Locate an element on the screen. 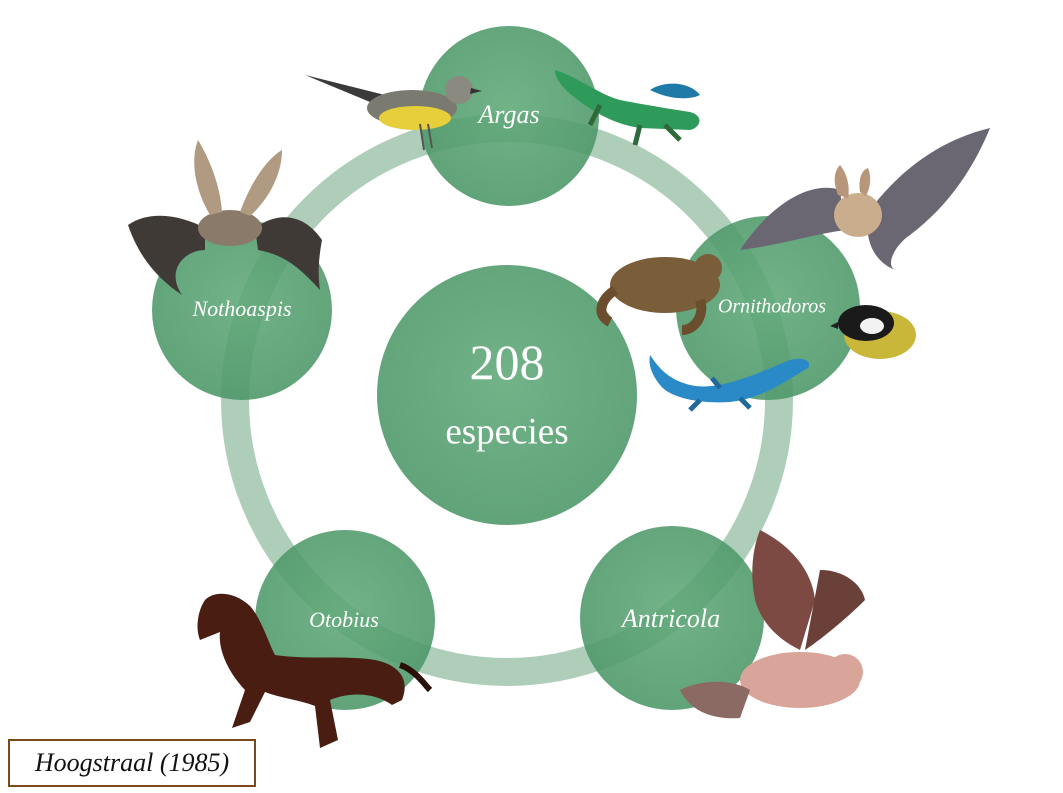 The image size is (1063, 793). genus-label-ornithodoros: Ornithodoros is located at coordinates (772, 306).